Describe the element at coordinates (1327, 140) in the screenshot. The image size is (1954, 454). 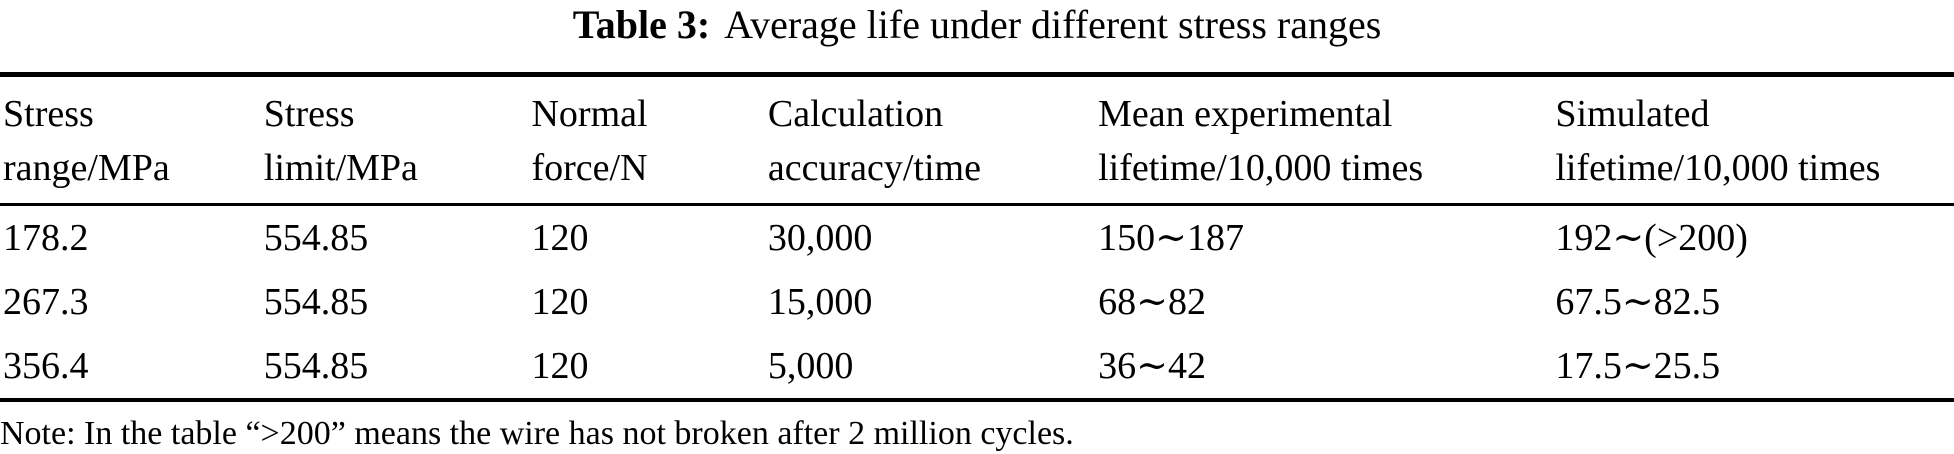
I see `column-header-mean-experimental-lifetime: Mean experimental lifetime/10,000 times` at that location.